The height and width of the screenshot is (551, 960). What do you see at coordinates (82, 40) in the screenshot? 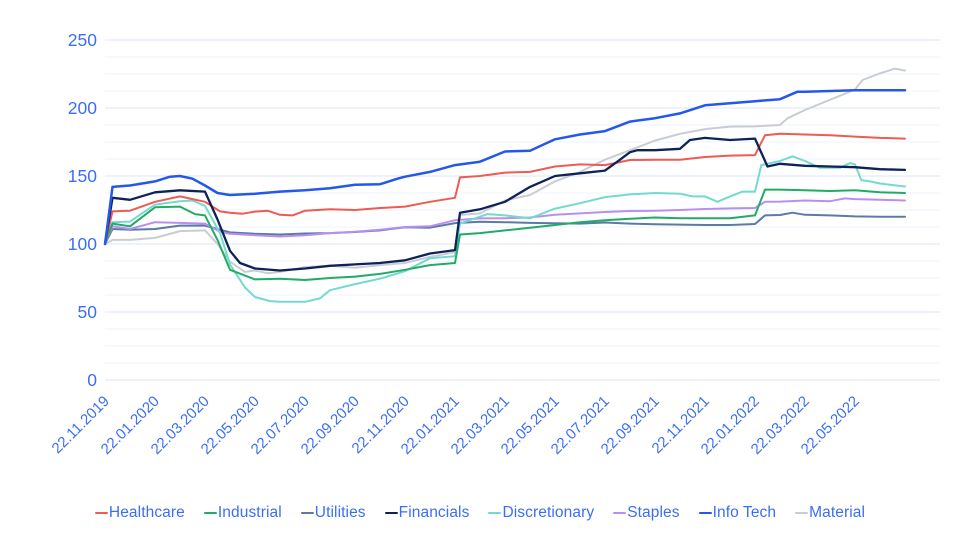
I see `y-axis-label: 250` at bounding box center [82, 40].